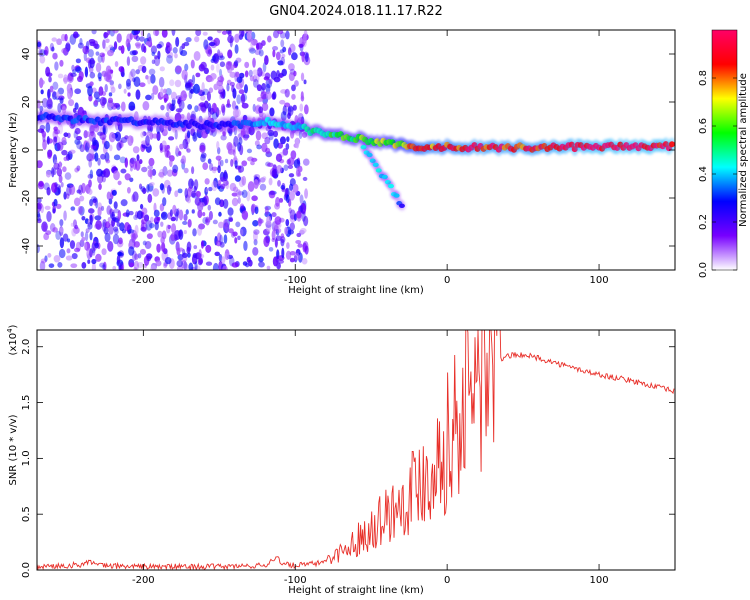  Describe the element at coordinates (13, 150) in the screenshot. I see `spectrogram-y-axis-label: Frequency (Hz)` at that location.